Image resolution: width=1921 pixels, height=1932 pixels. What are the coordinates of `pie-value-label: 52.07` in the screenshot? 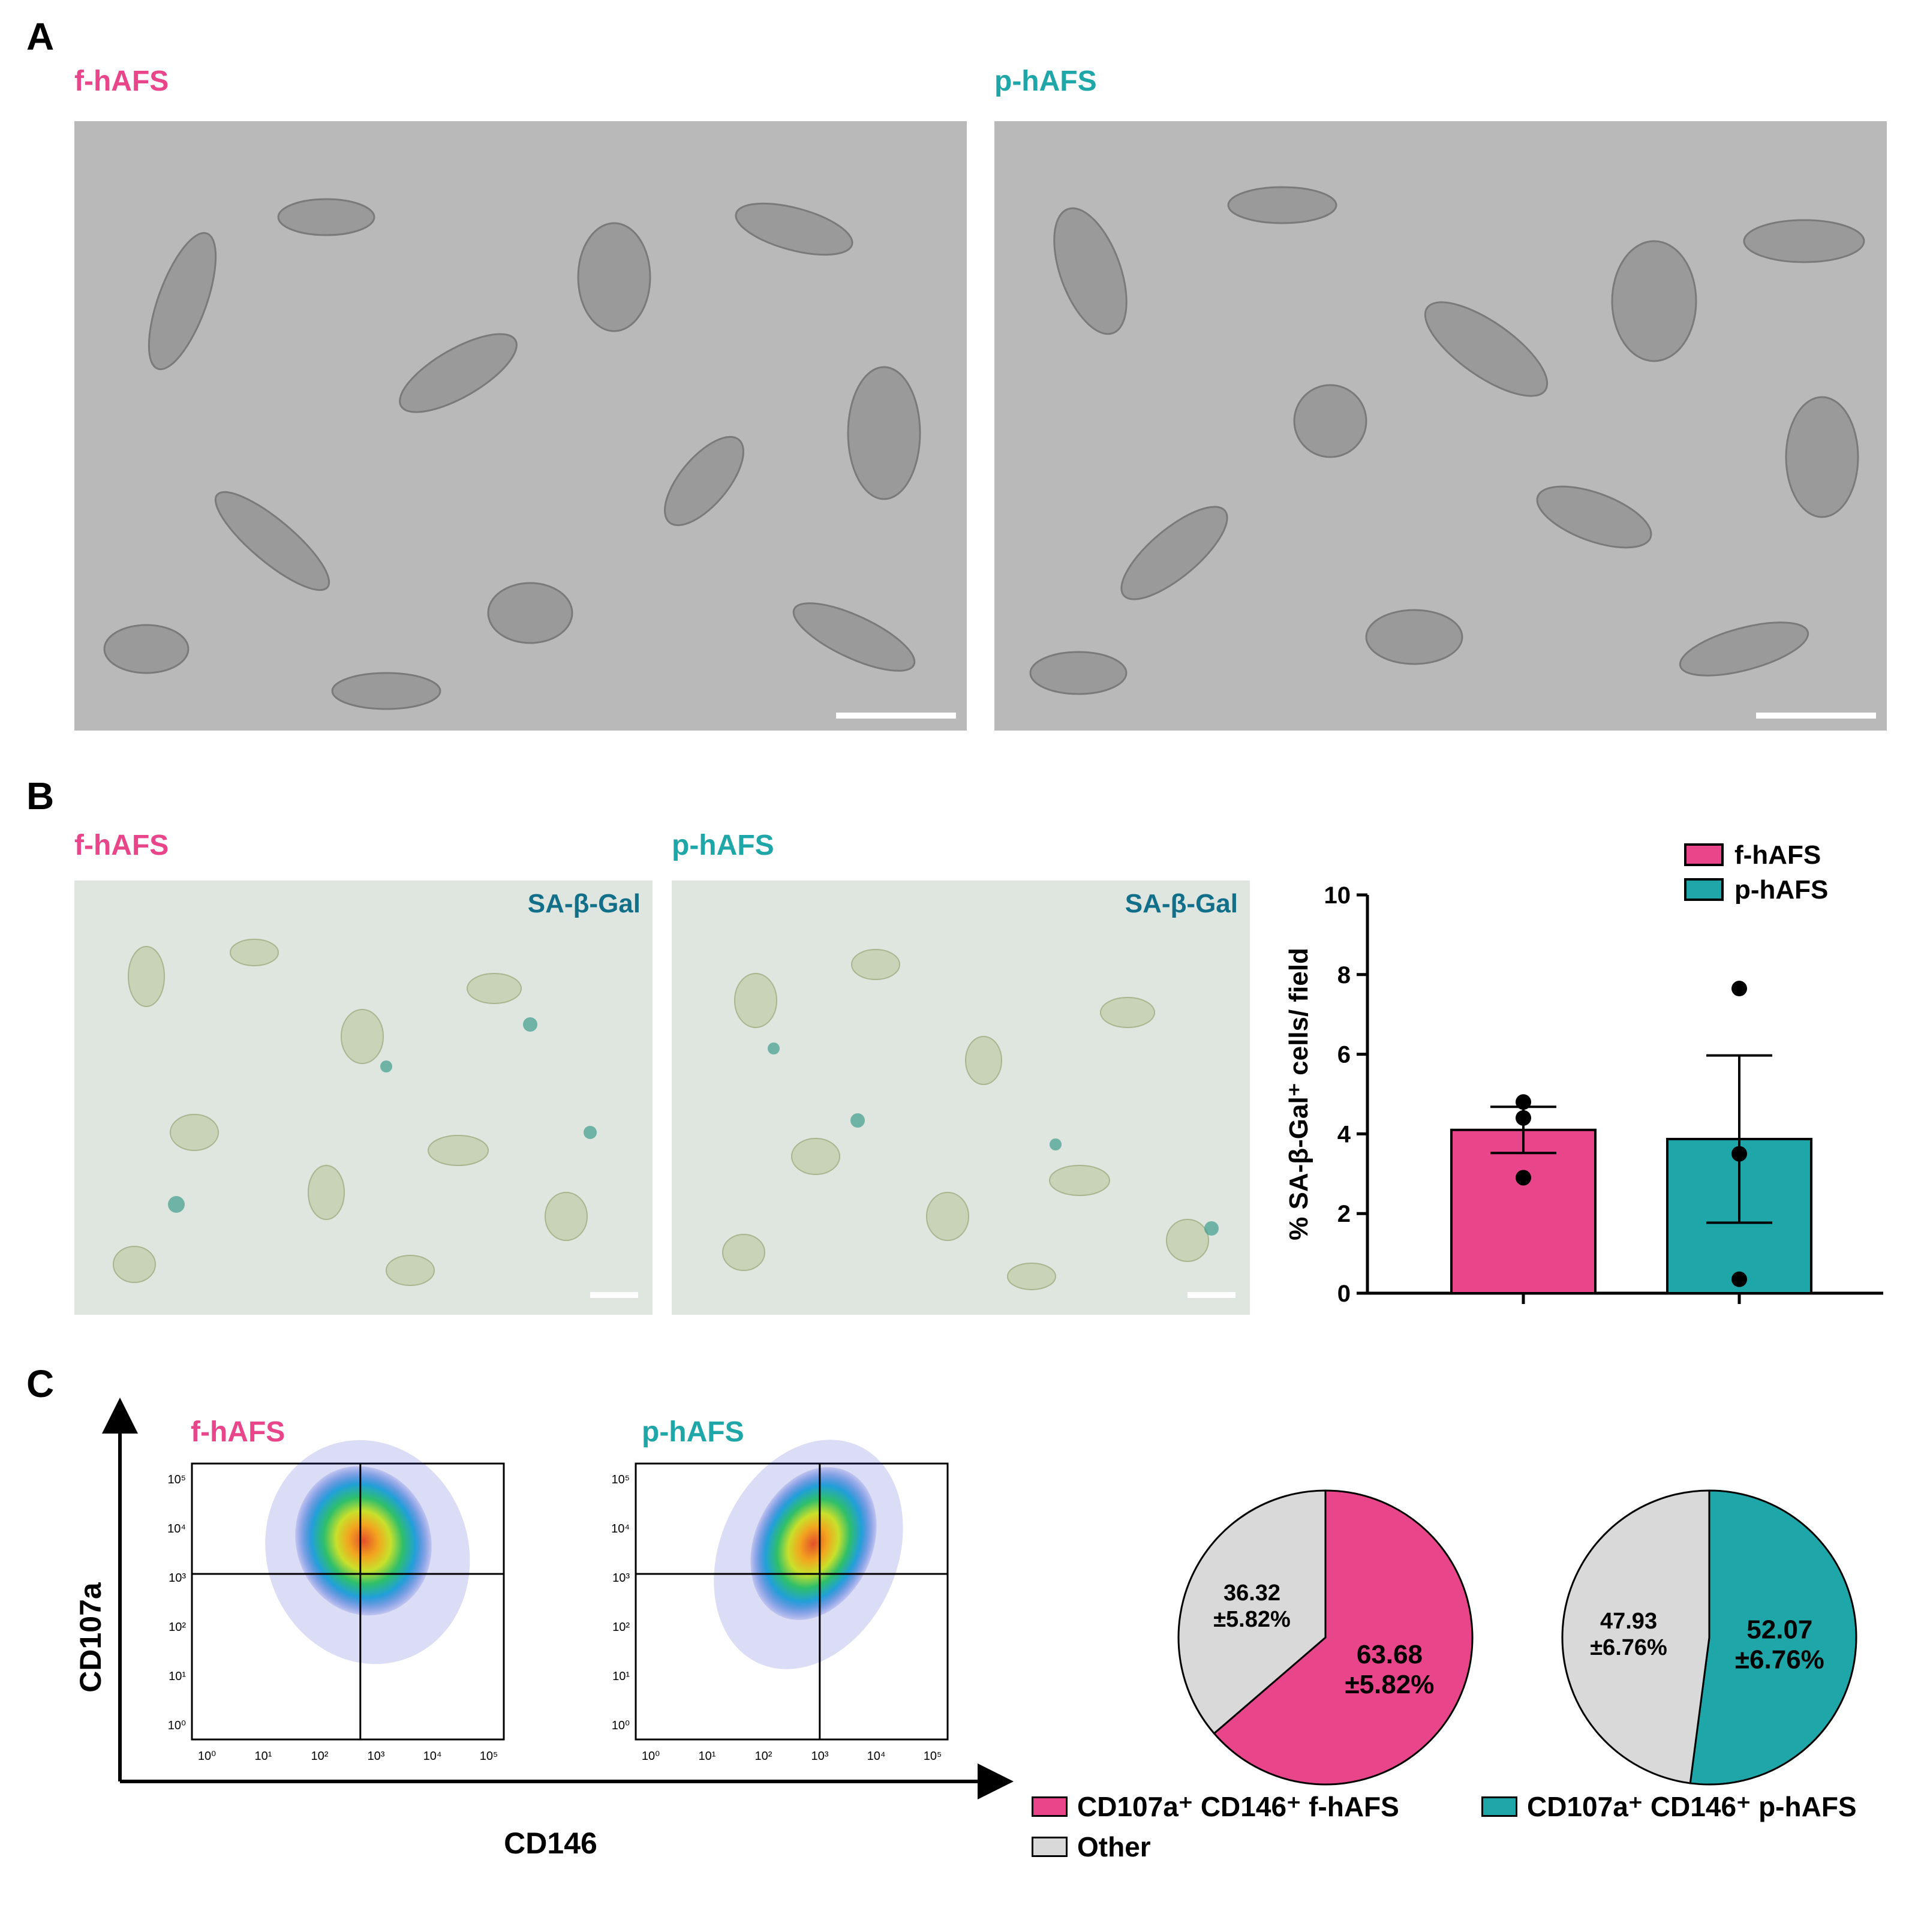 It's located at (1779, 1630).